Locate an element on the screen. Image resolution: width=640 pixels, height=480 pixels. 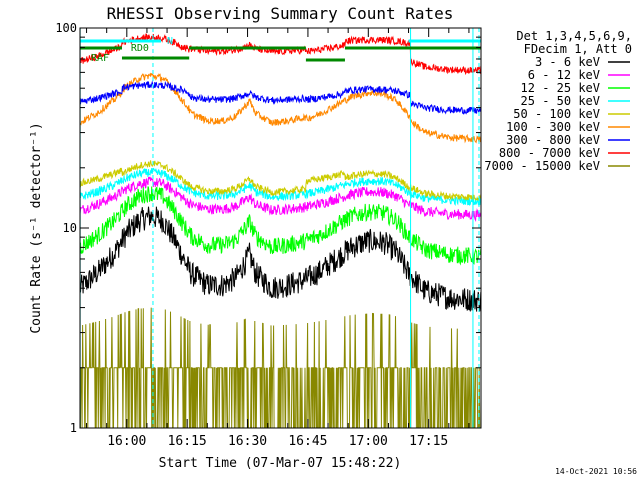
x-tick-label: 16:30 is located at coordinates (247, 441).